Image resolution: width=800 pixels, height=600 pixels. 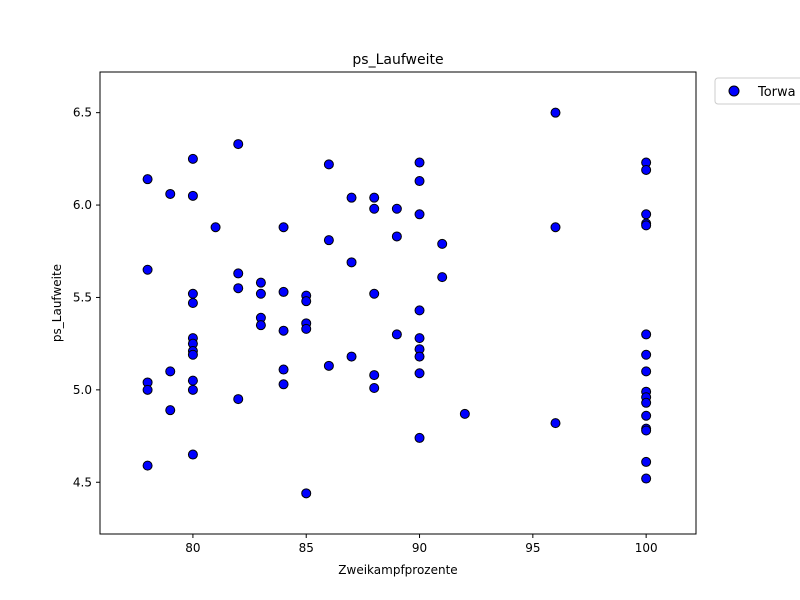 What do you see at coordinates (397, 570) in the screenshot?
I see `x-axis-label: Zweikampfprozente` at bounding box center [397, 570].